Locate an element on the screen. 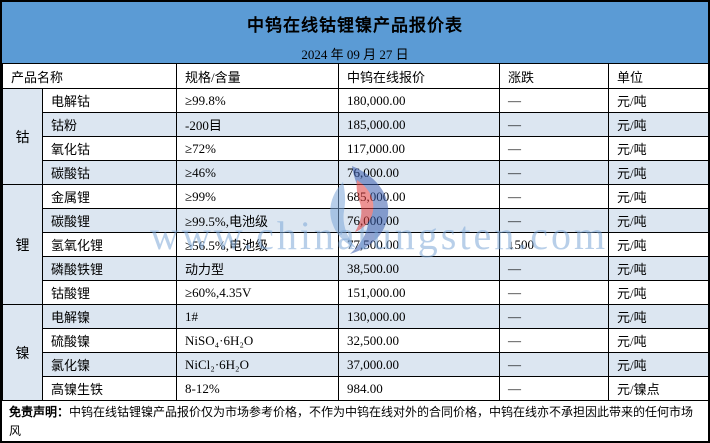 This screenshot has width=710, height=443. price-cell: 185,000.00 is located at coordinates (419, 124).